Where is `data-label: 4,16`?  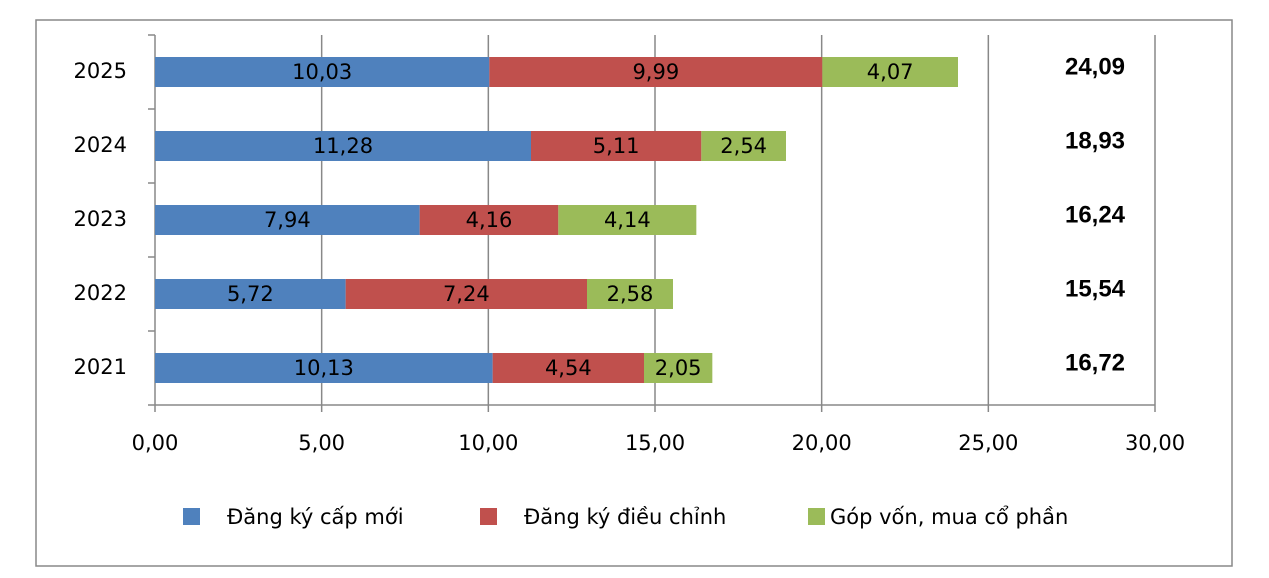 data-label: 4,16 is located at coordinates (489, 220).